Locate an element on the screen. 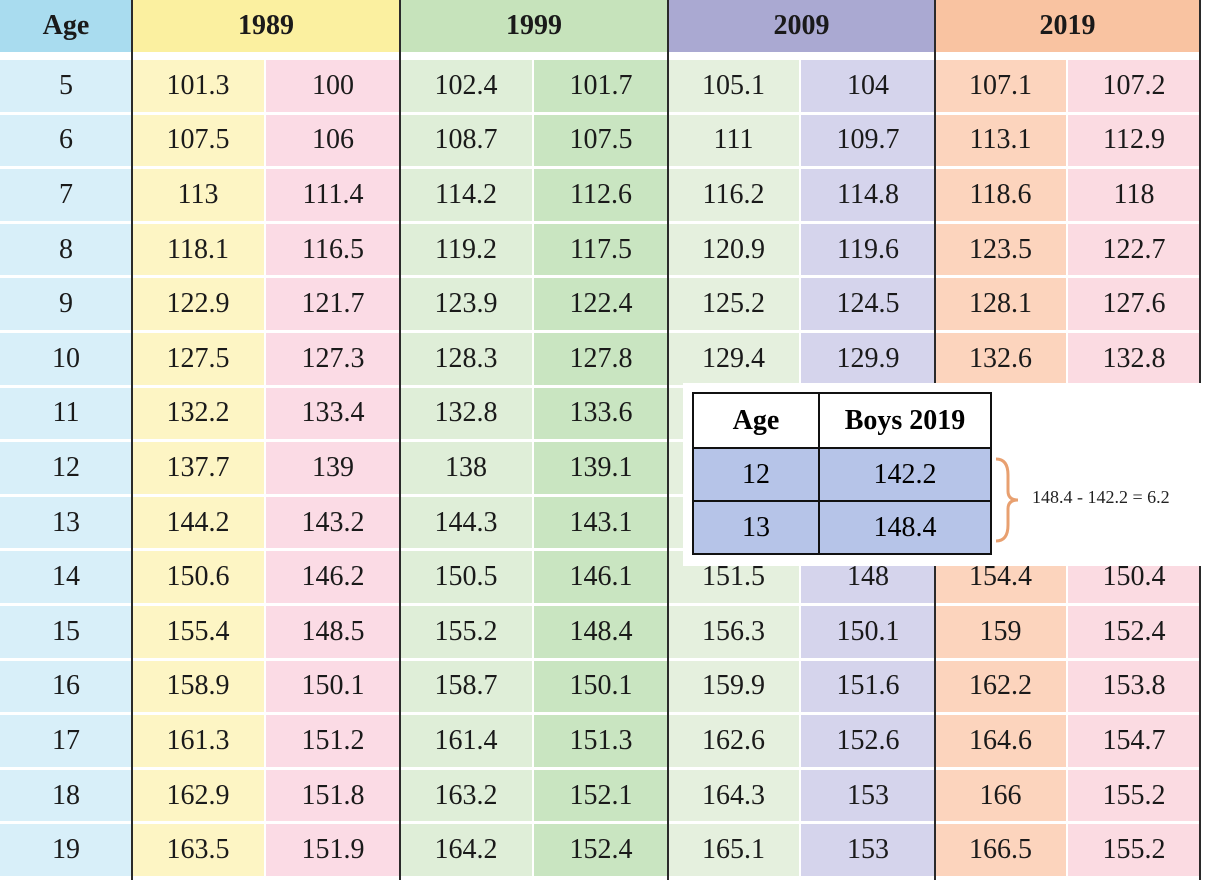 Image resolution: width=1206 pixels, height=880 pixels. cell: 101.7 is located at coordinates (601, 87).